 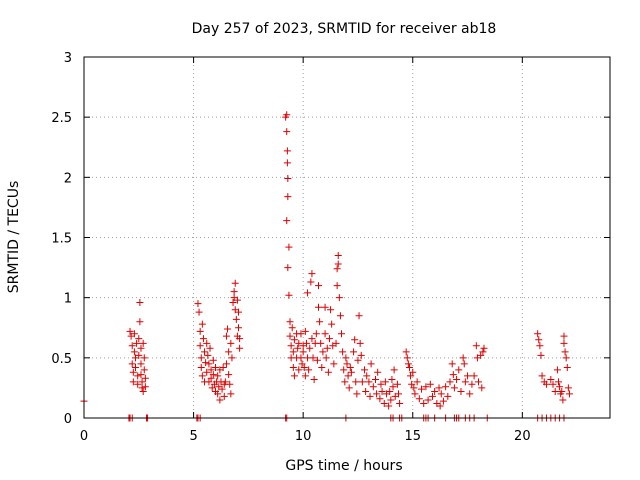 What do you see at coordinates (14, 237) in the screenshot?
I see `y-axis-title: SRMTID / TECUs` at bounding box center [14, 237].